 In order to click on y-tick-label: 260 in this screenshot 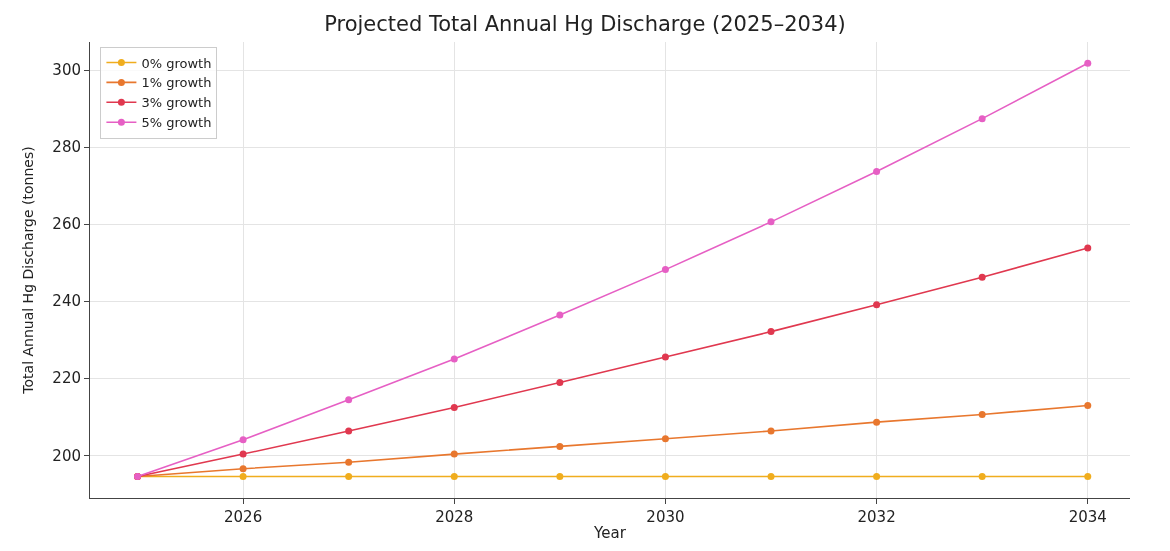, I will do `click(66, 224)`.